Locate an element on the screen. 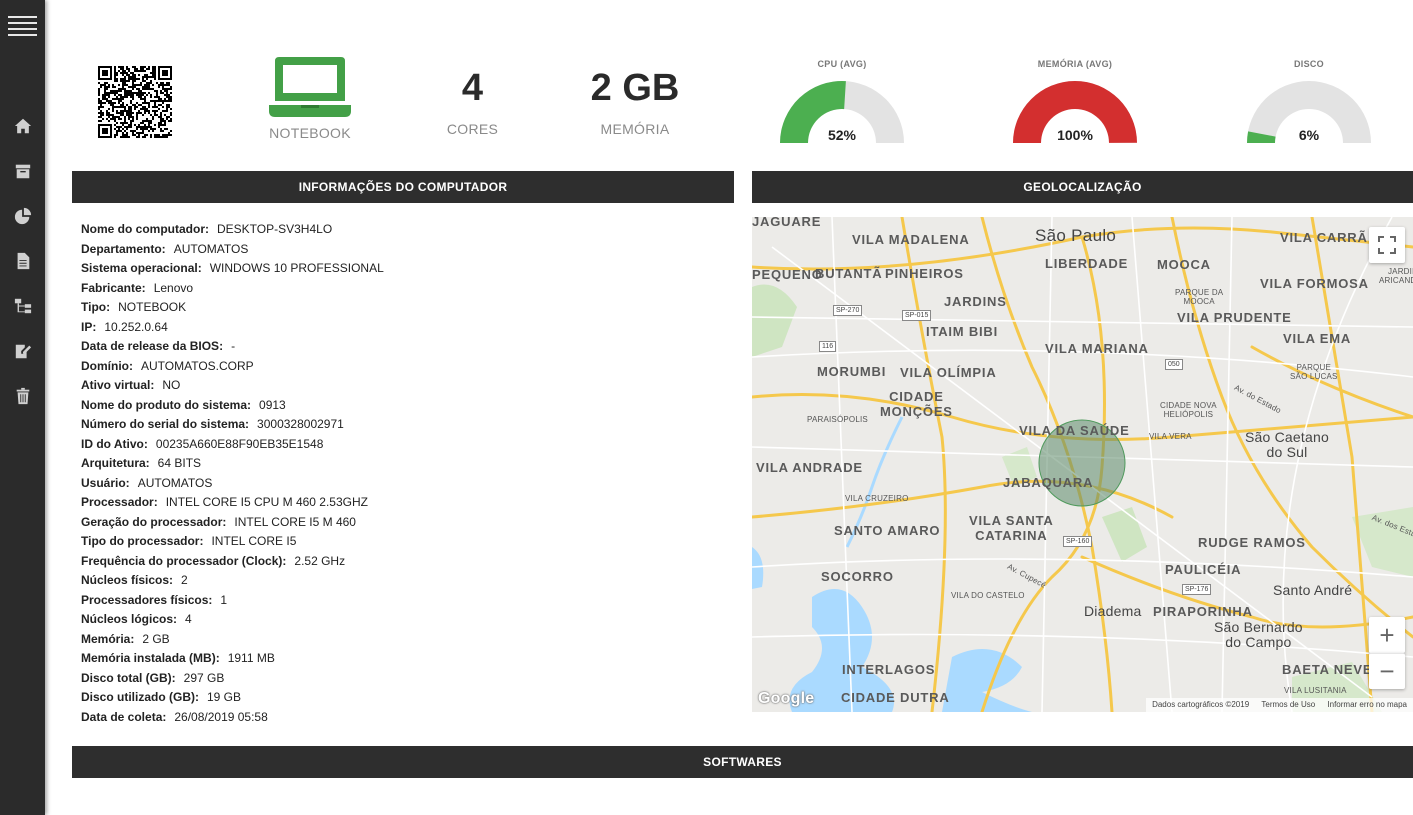 The image size is (1413, 815). map-label: SOCORRO is located at coordinates (857, 576).